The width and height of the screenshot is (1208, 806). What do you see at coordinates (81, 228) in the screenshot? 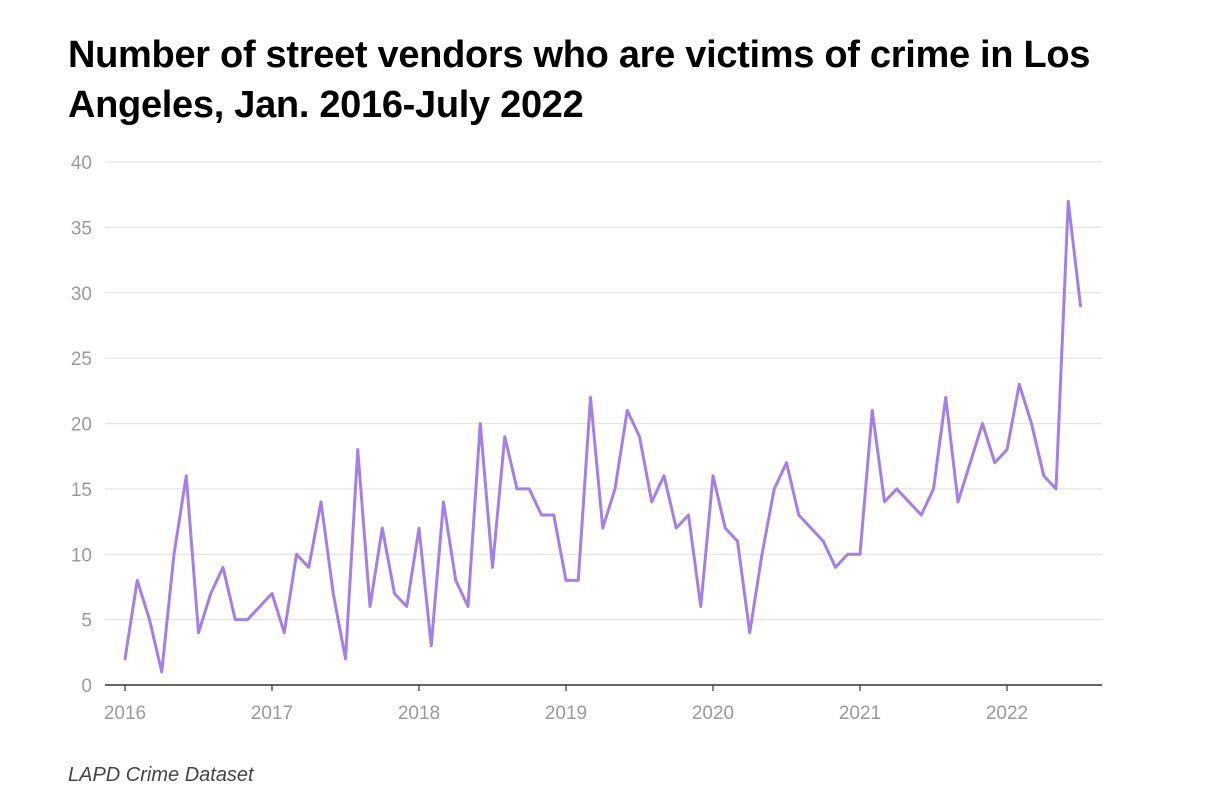
I see `y-tick-label: 35` at bounding box center [81, 228].